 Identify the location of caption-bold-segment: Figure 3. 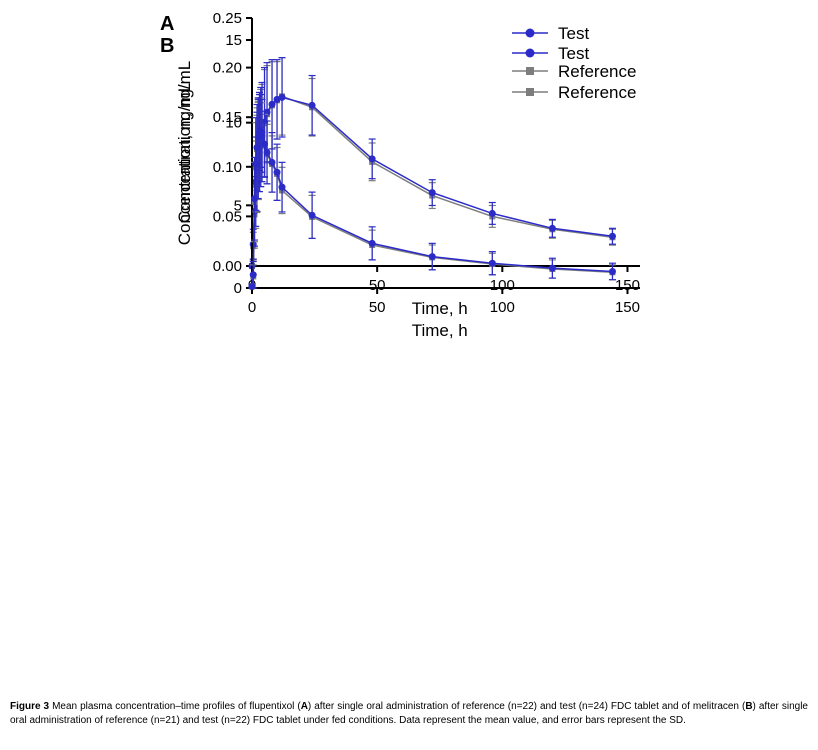
(30, 706).